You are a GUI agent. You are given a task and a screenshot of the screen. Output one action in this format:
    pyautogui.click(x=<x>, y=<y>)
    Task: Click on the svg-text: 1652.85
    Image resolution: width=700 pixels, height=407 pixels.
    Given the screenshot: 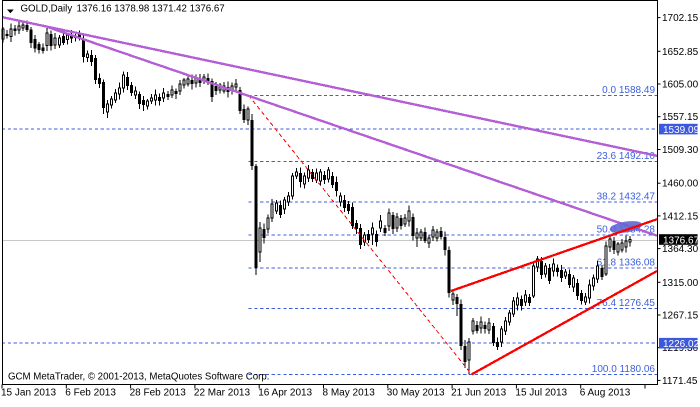 What is the action you would take?
    pyautogui.click(x=680, y=52)
    